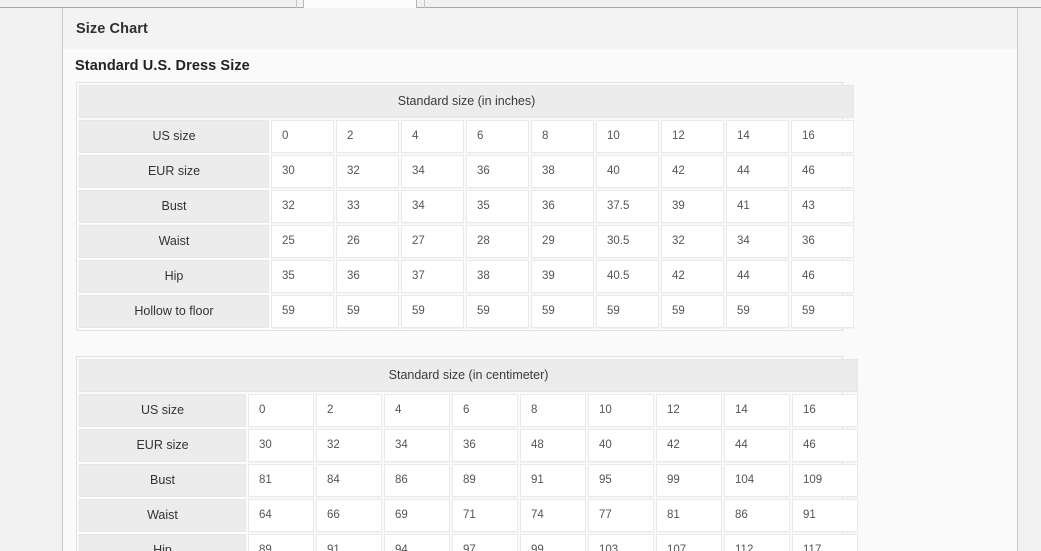  What do you see at coordinates (174, 171) in the screenshot?
I see `row-label-eur-size: EUR size` at bounding box center [174, 171].